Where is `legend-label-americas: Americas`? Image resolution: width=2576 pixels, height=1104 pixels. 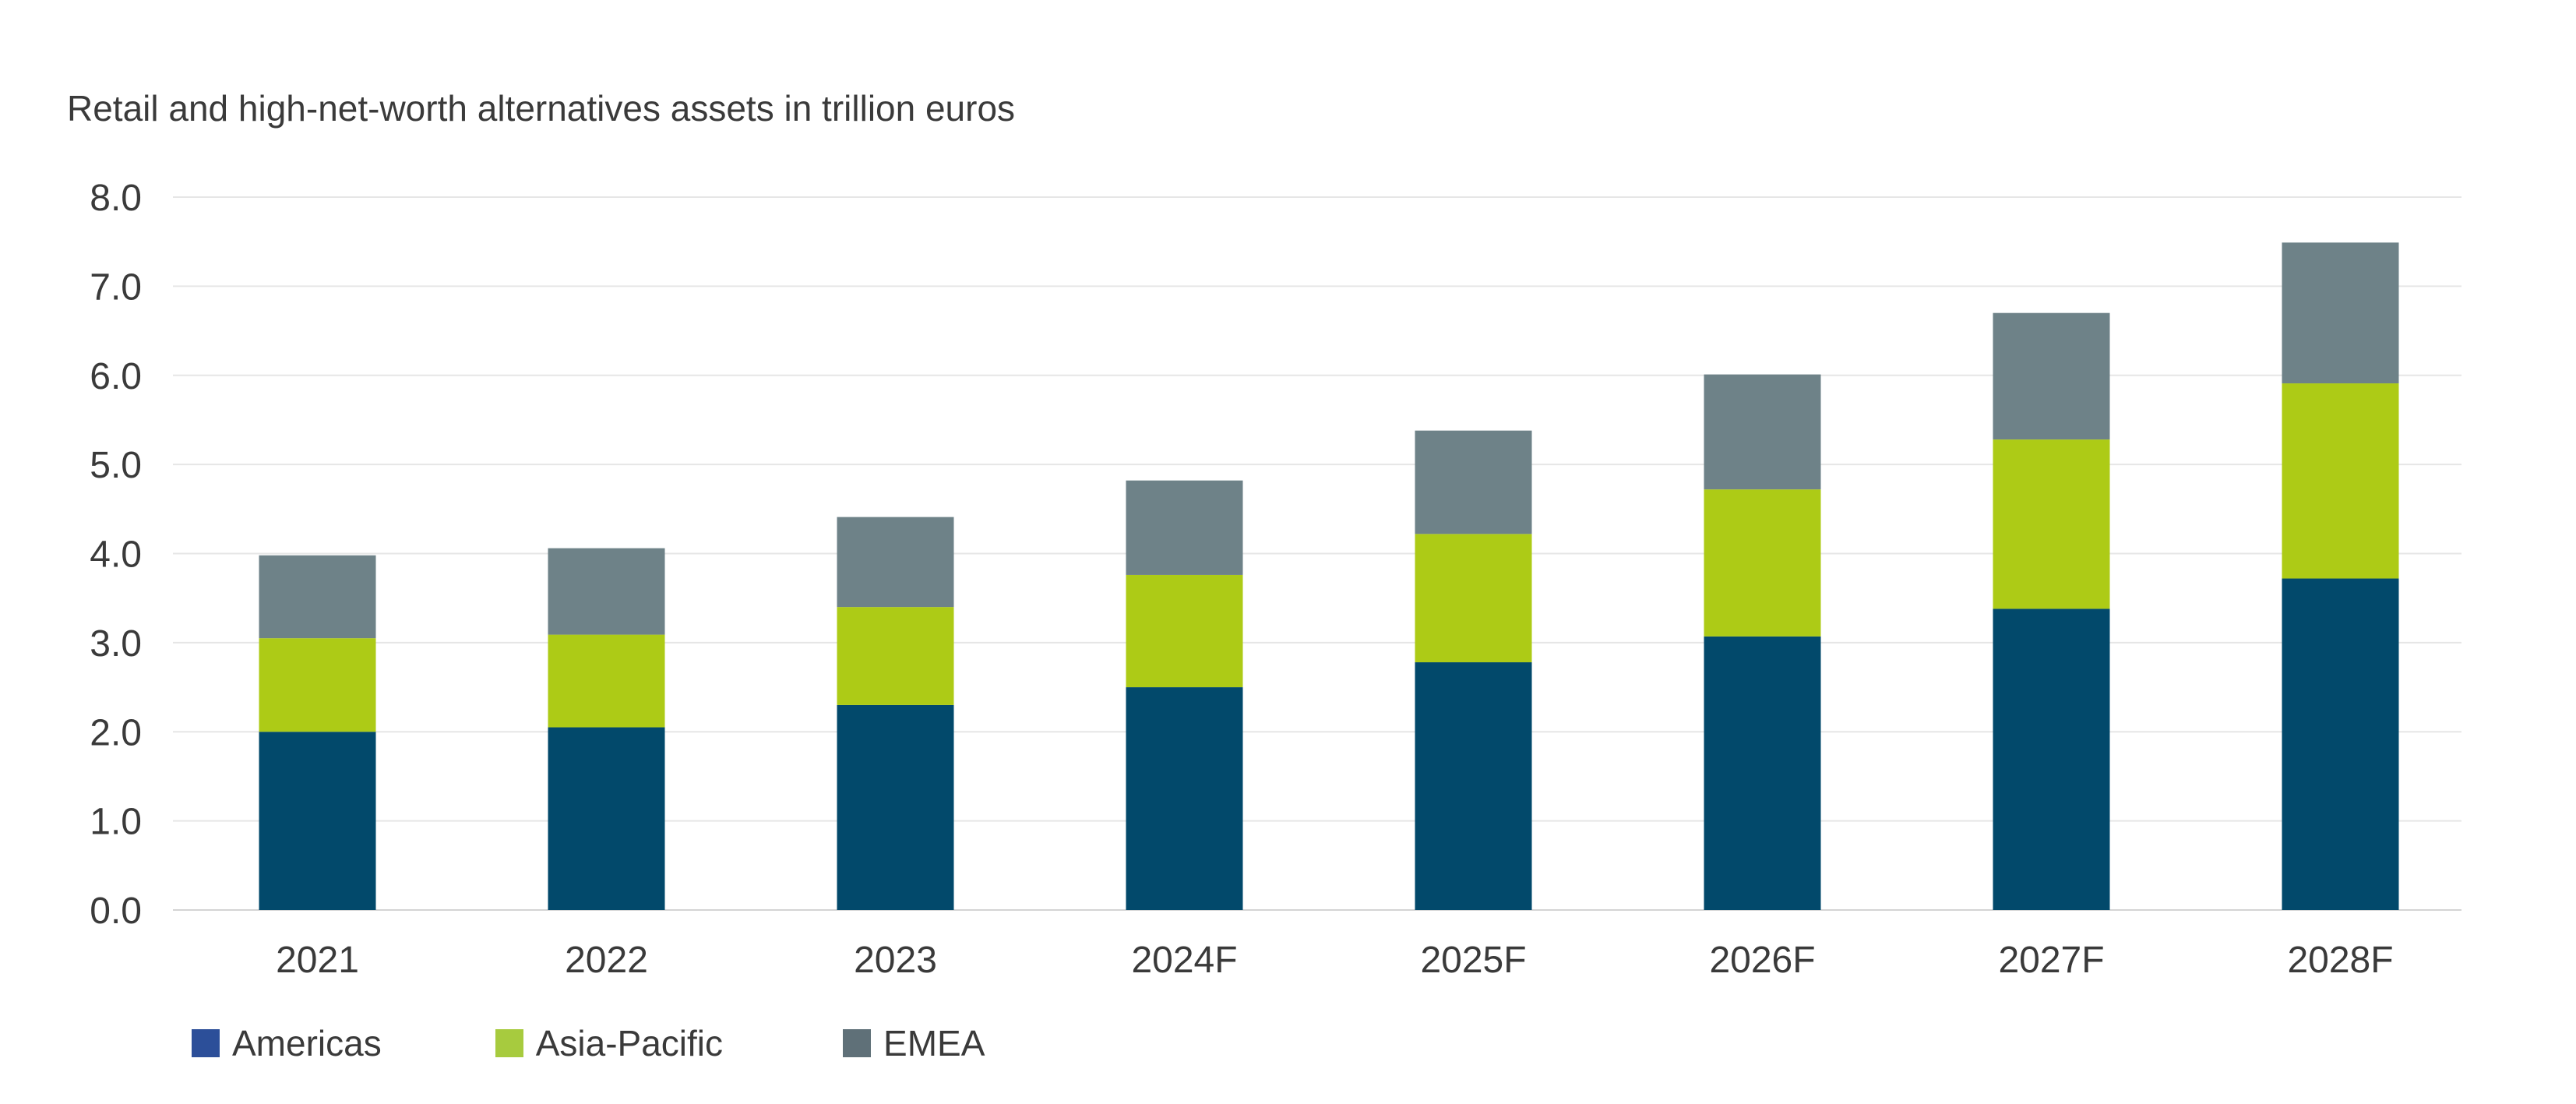 legend-label-americas: Americas is located at coordinates (307, 1043).